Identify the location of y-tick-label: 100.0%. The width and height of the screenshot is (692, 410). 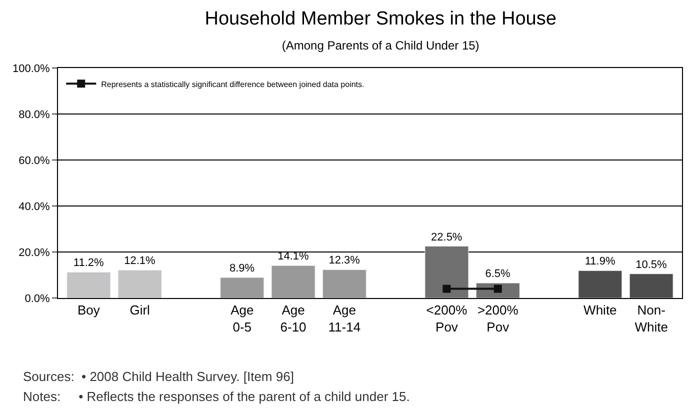
(31, 68).